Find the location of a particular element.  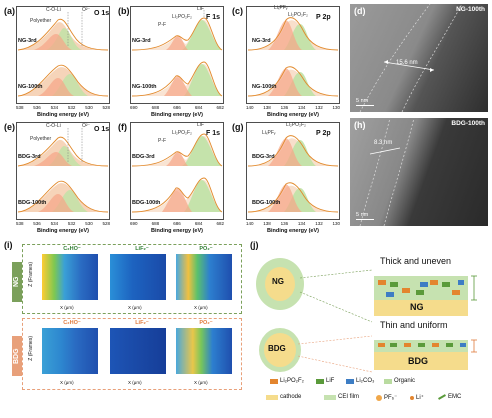

tof-map-po2-bdg is located at coordinates (204, 351).